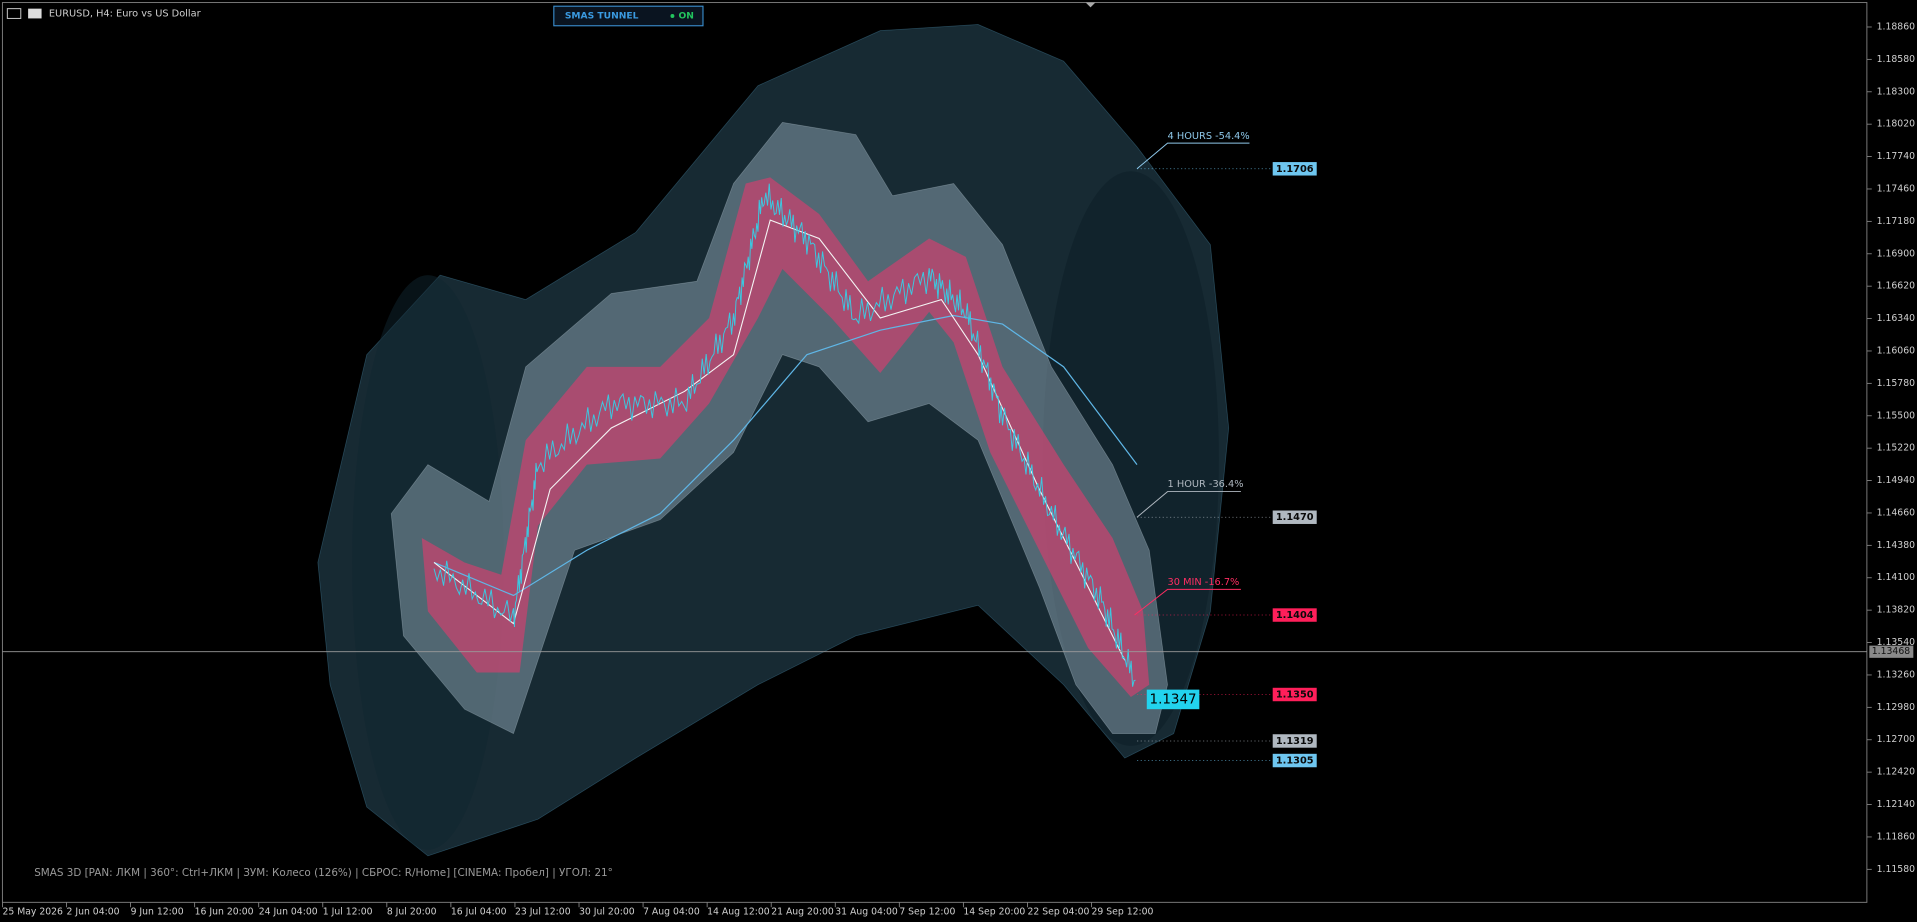 The image size is (1917, 922). What do you see at coordinates (14, 13) in the screenshot?
I see `menu-icon` at bounding box center [14, 13].